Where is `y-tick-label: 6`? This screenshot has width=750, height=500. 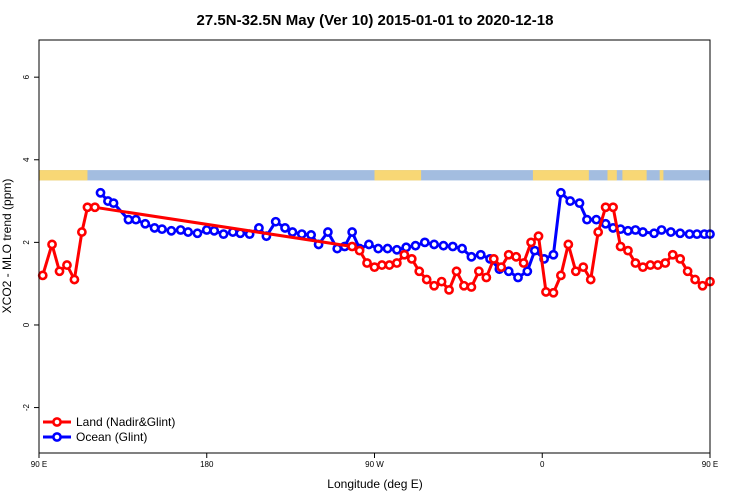
y-tick-label: 6 is located at coordinates (26, 76).